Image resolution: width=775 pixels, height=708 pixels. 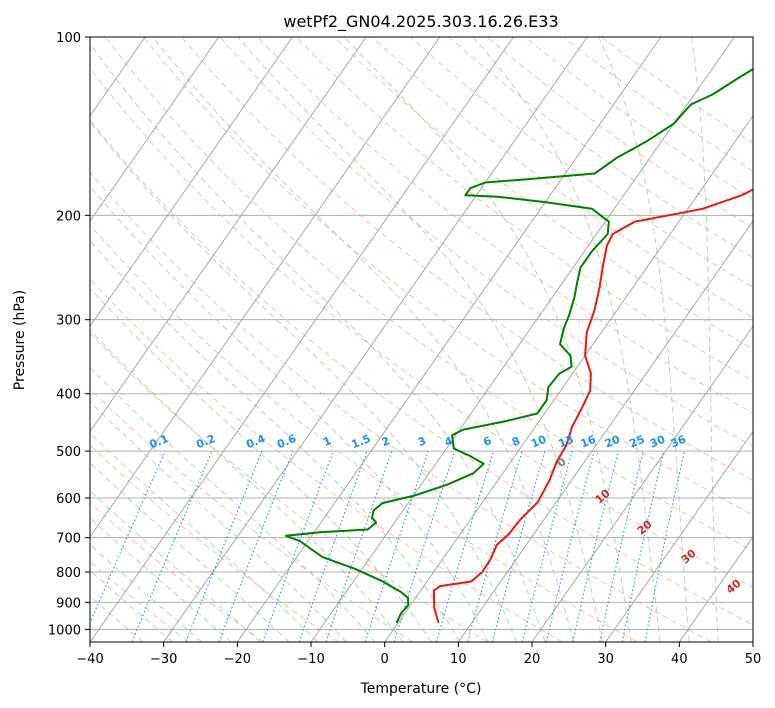 What do you see at coordinates (565, 442) in the screenshot?
I see `mixing-ratio-label: 13` at bounding box center [565, 442].